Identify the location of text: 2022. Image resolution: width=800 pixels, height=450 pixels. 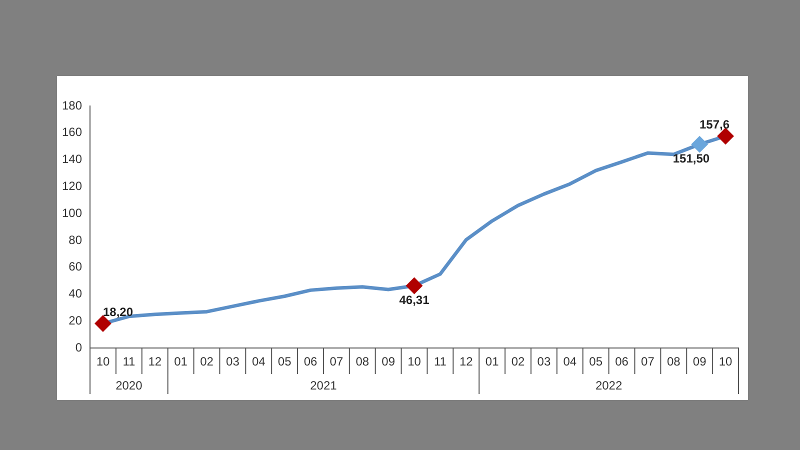
(608, 385).